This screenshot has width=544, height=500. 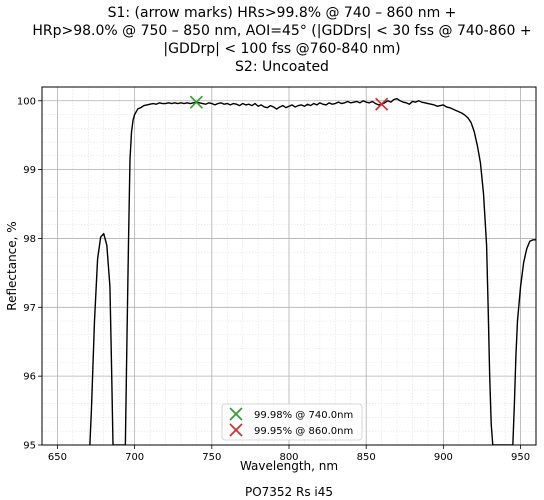 What do you see at coordinates (26, 101) in the screenshot?
I see `y-tick-label: 100` at bounding box center [26, 101].